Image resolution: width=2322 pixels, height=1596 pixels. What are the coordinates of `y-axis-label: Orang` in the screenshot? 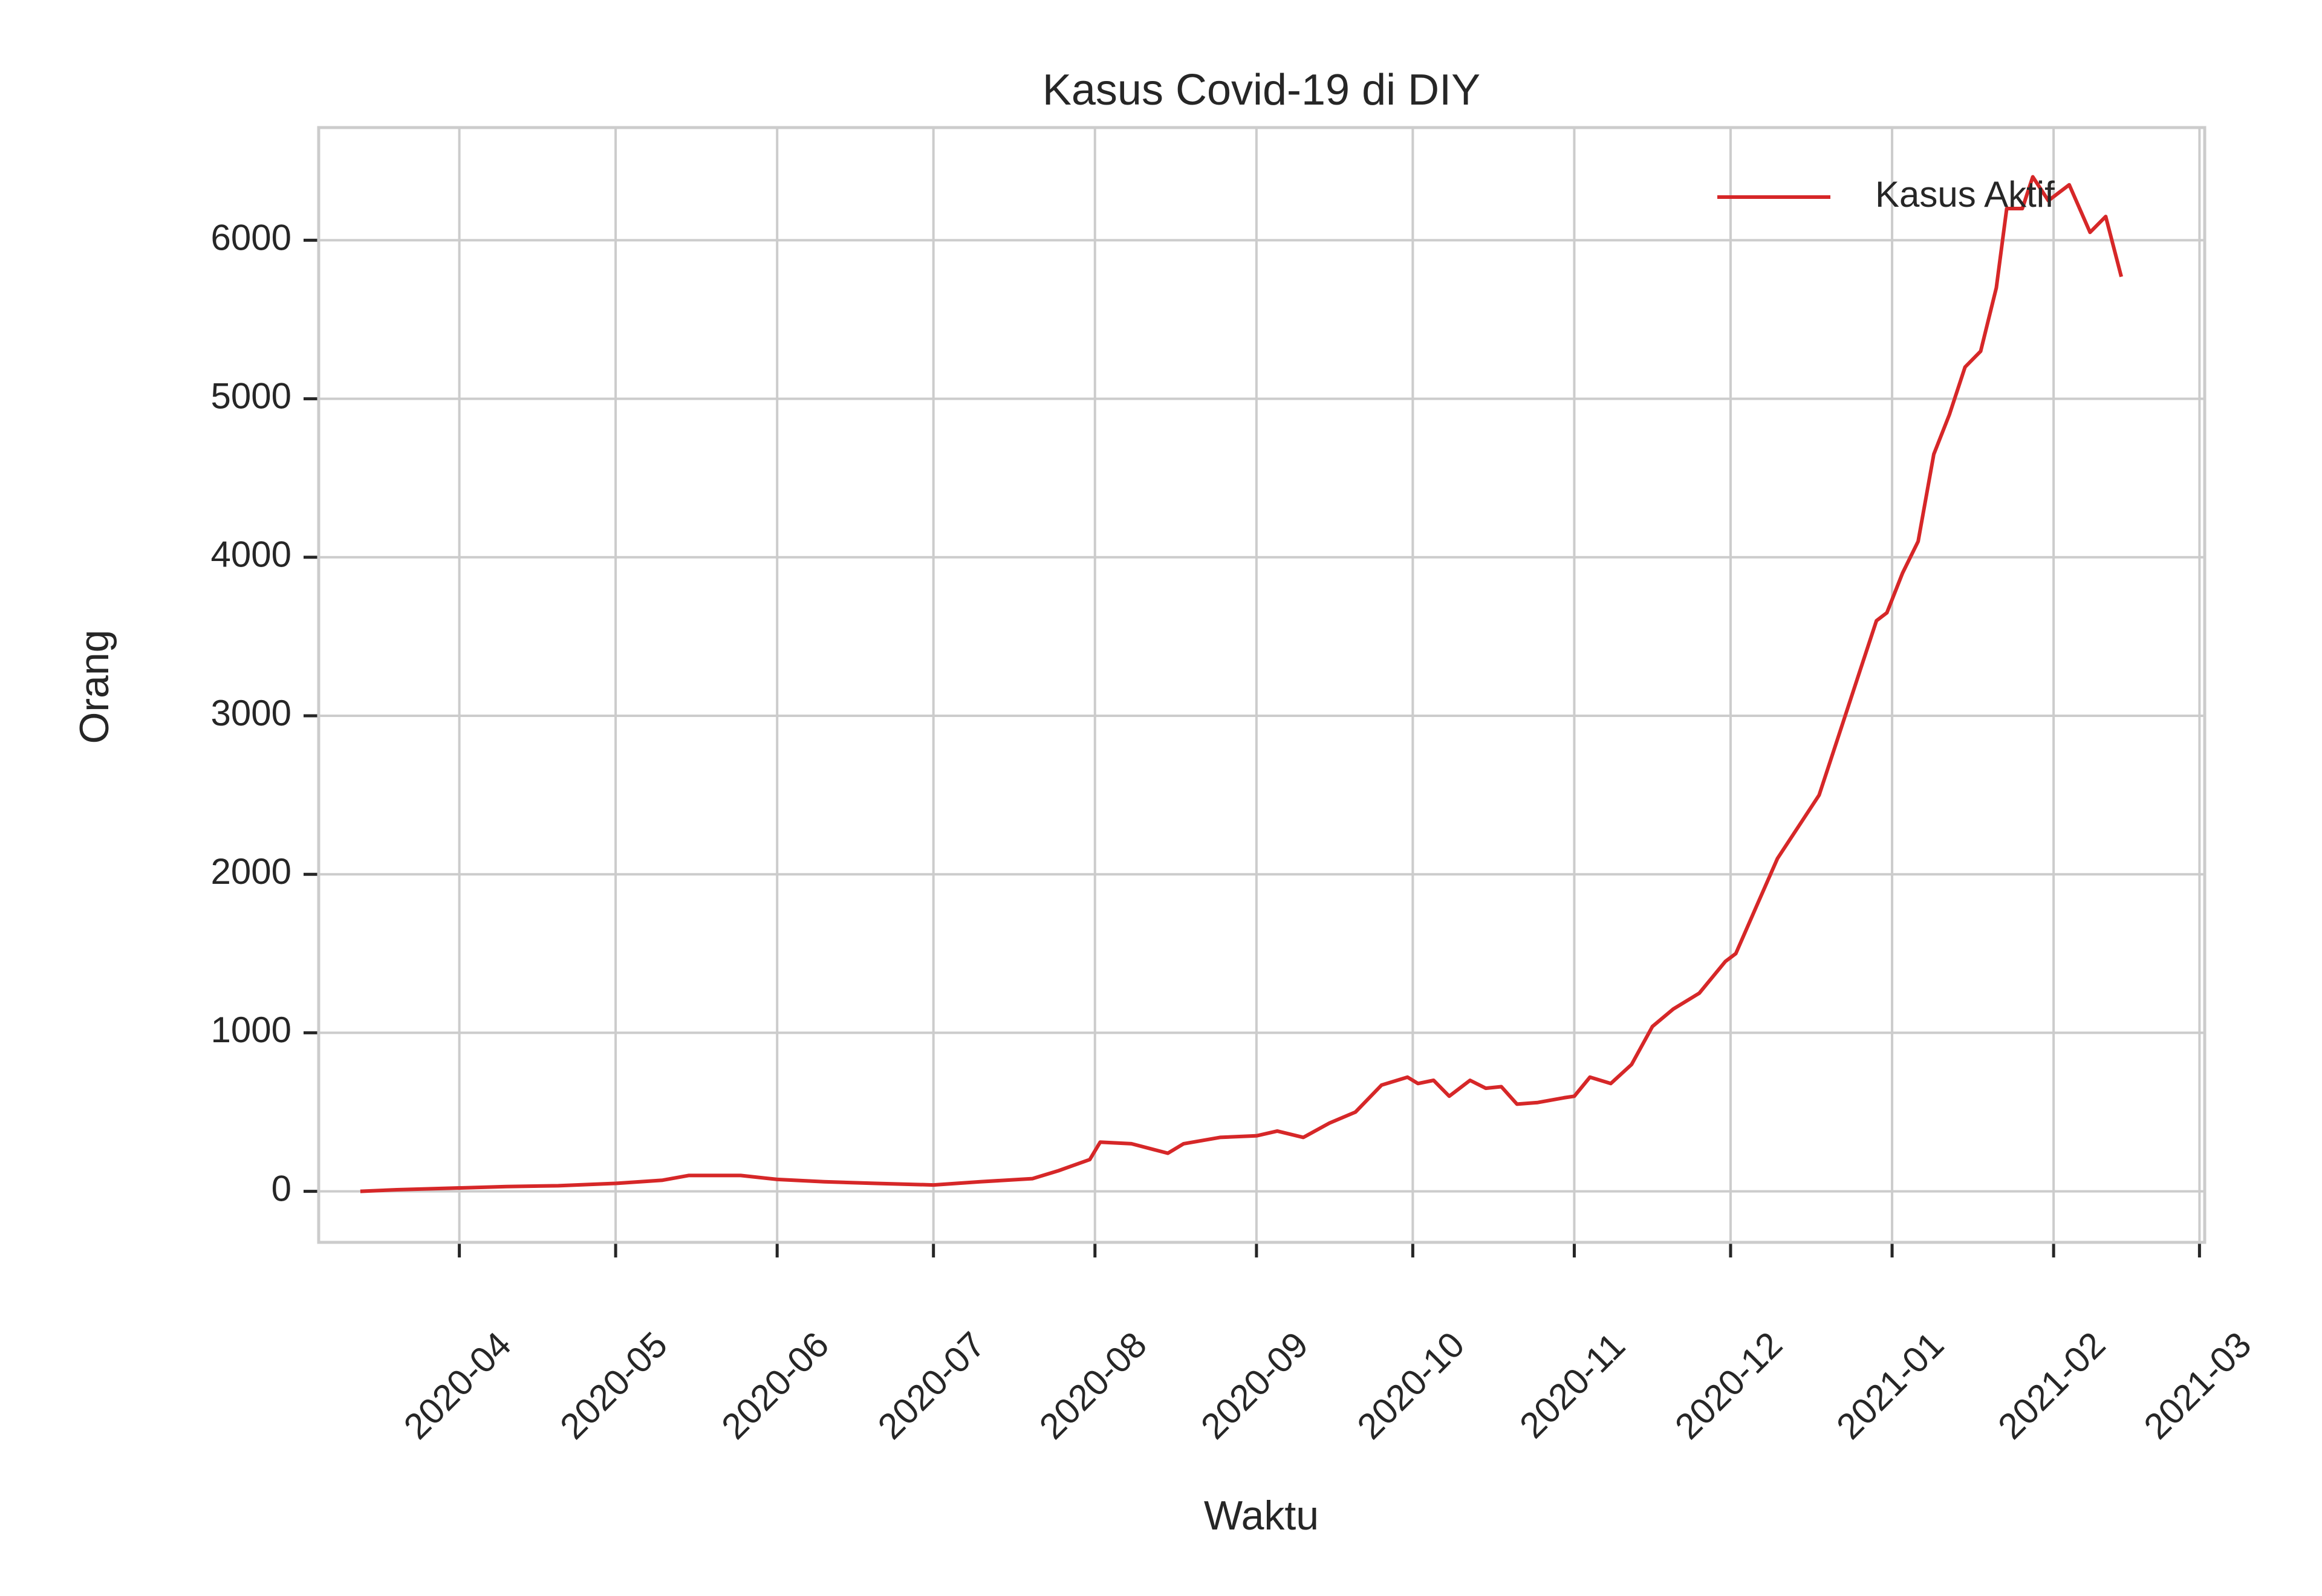 It's located at (94, 687).